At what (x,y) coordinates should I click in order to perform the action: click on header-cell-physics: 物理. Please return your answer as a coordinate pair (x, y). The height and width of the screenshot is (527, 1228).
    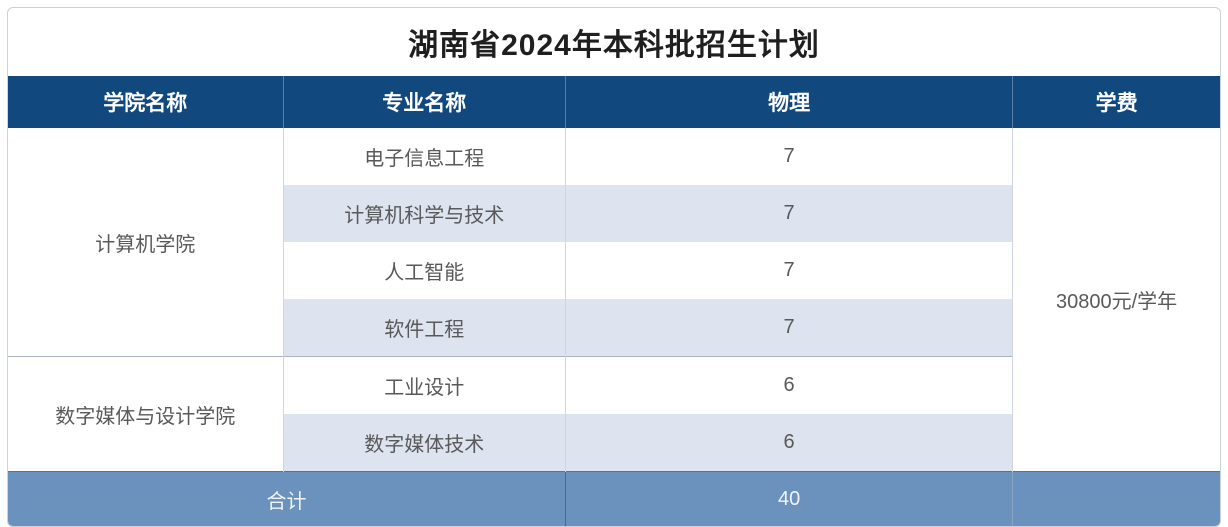
    Looking at the image, I should click on (789, 102).